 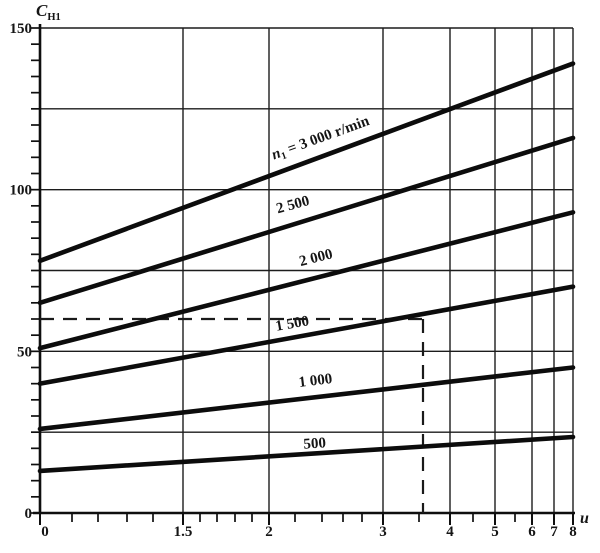 What do you see at coordinates (29, 514) in the screenshot?
I see `y-tick-label-0: 0` at bounding box center [29, 514].